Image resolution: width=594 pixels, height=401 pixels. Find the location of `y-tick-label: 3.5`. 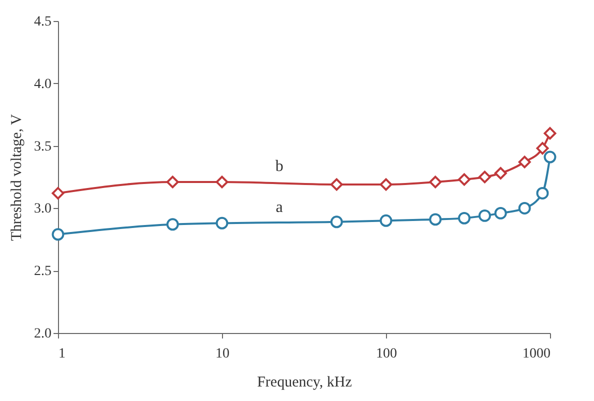

y-tick-label: 3.5 is located at coordinates (43, 146).